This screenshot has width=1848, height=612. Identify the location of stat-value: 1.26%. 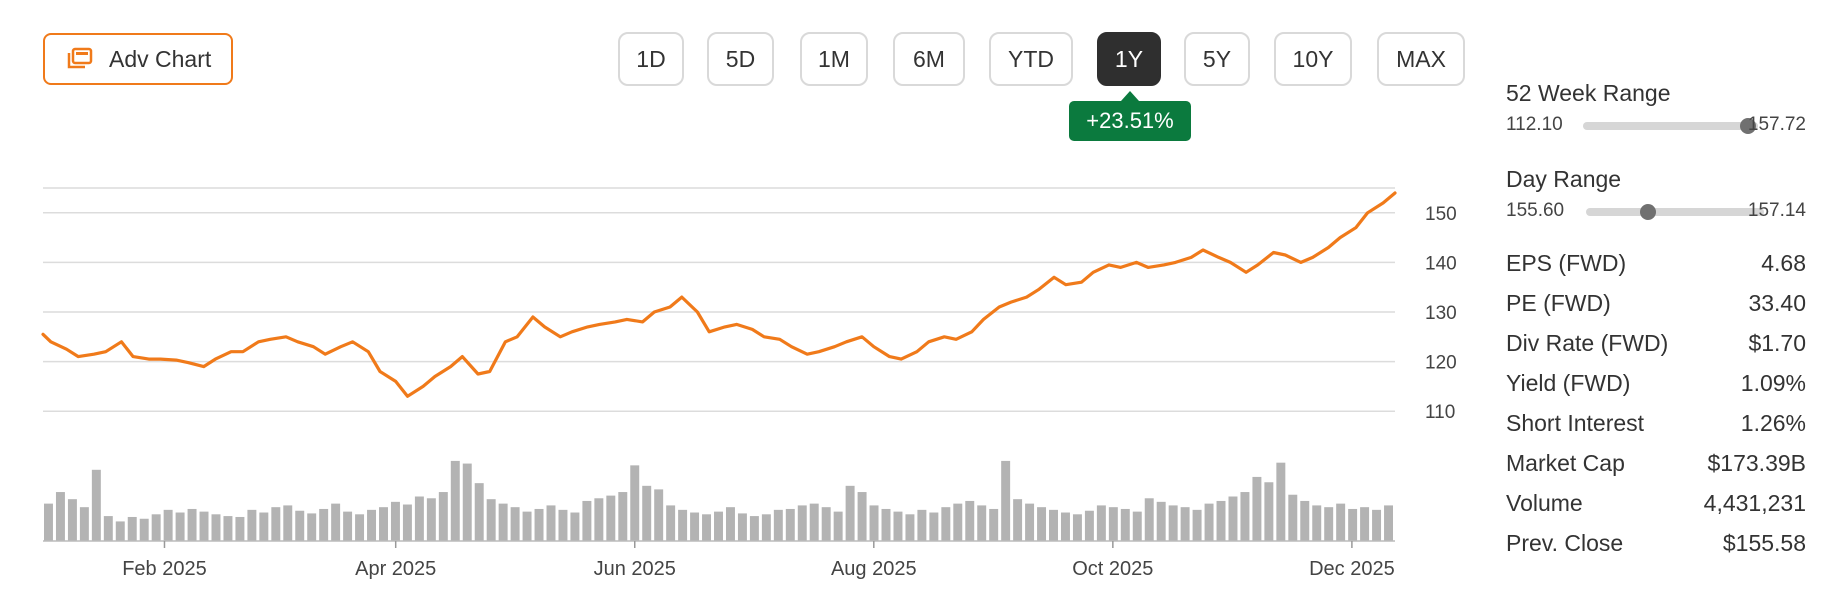
(1773, 422).